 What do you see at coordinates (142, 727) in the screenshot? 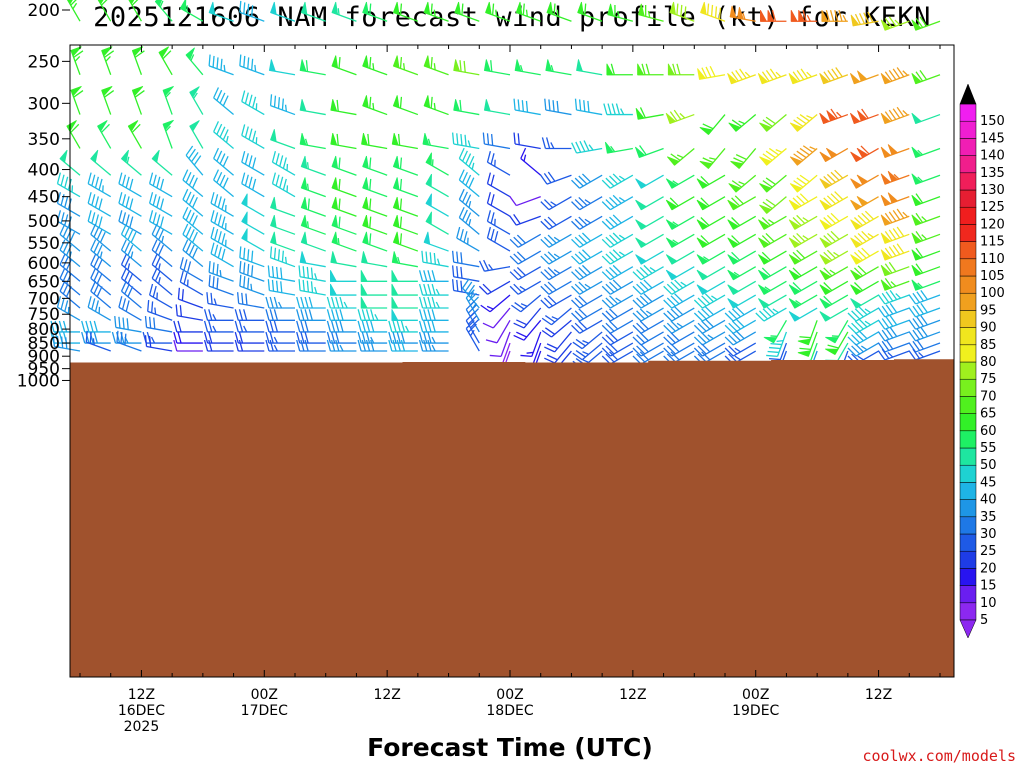
I see `x-tick-label: 2025` at bounding box center [142, 727].